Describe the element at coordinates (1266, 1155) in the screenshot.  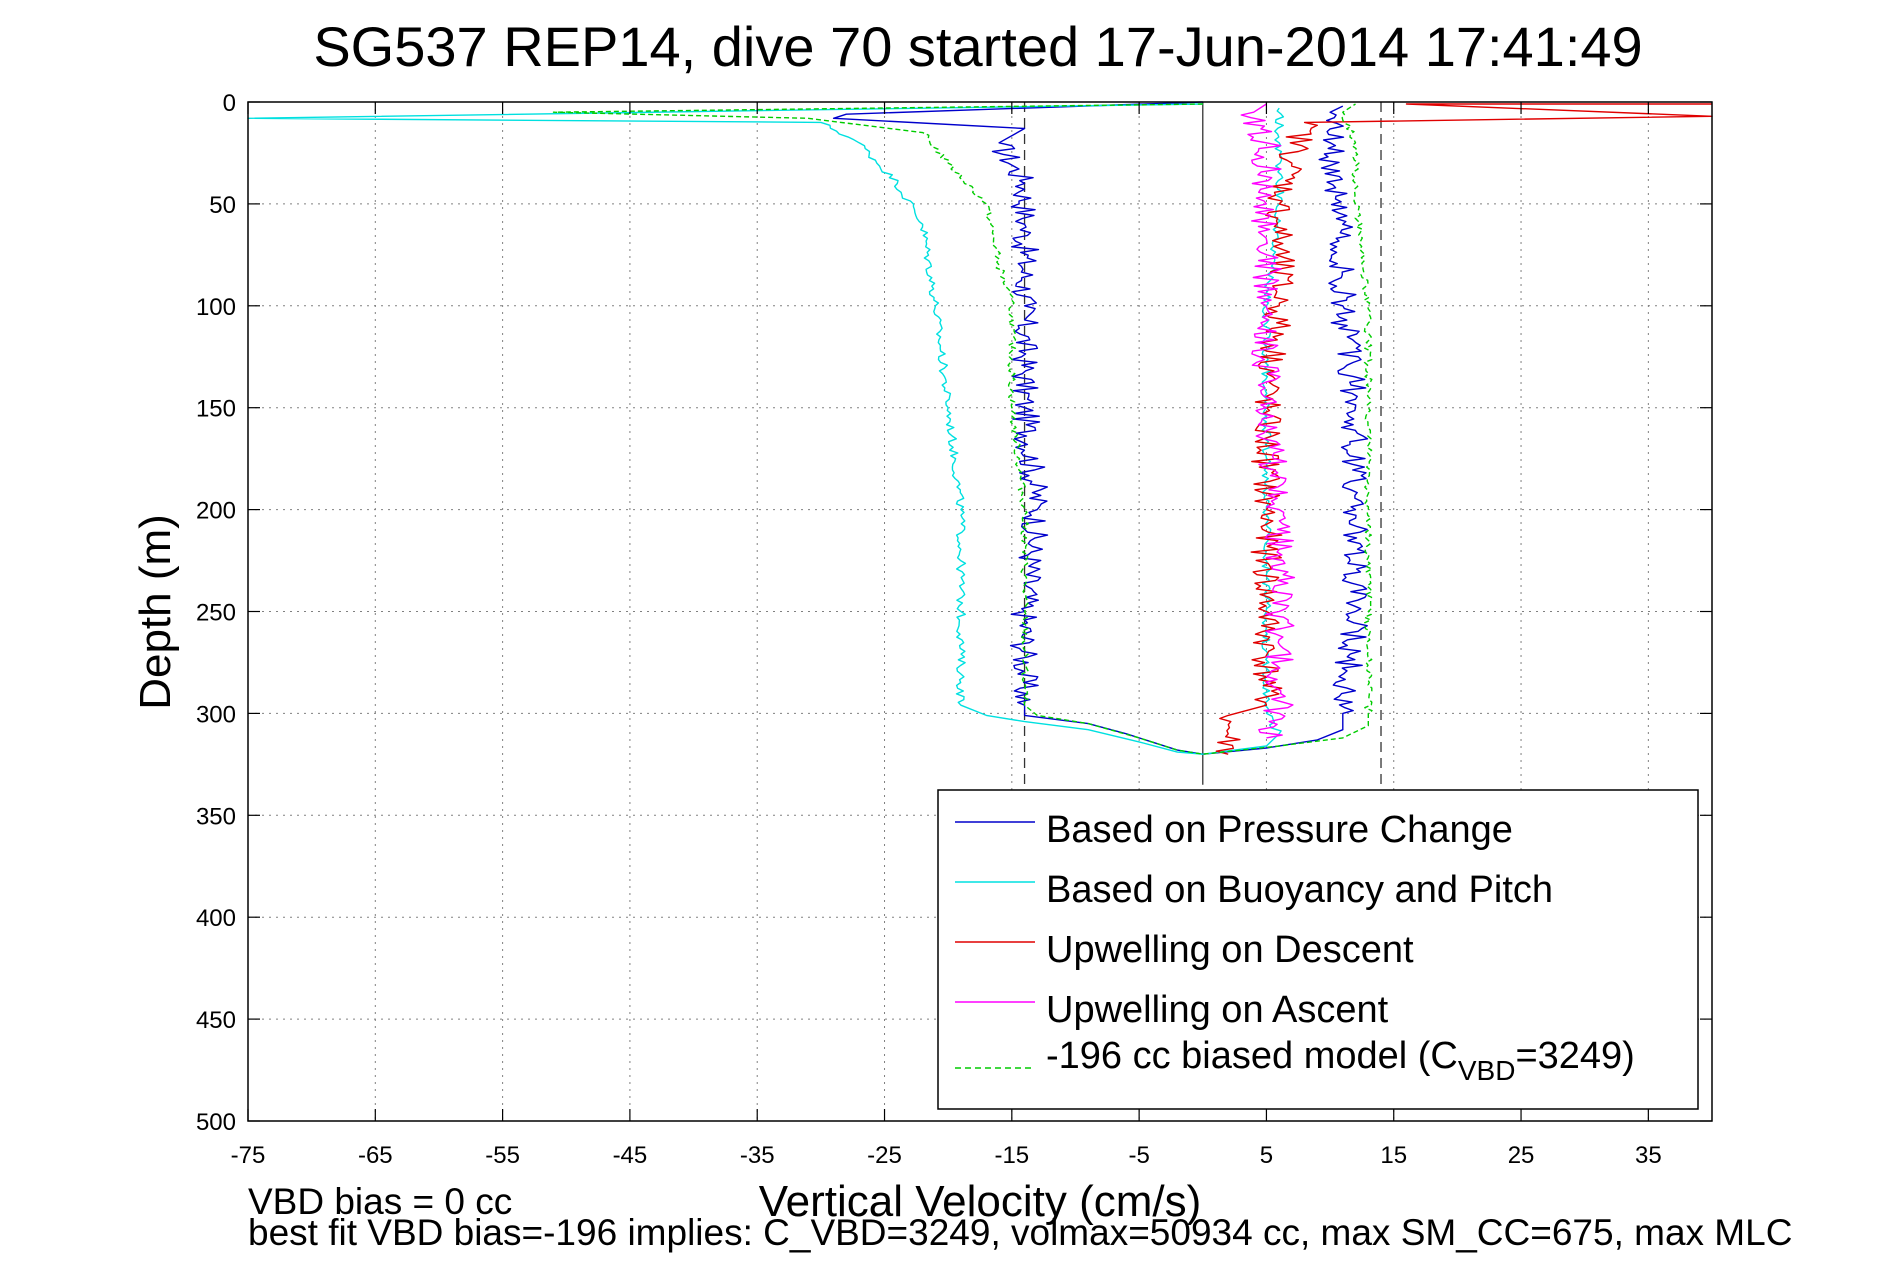
I see `x-tick-label: 5` at that location.